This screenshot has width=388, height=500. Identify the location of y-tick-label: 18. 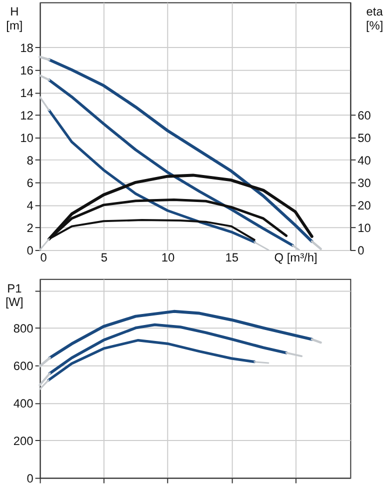
(27, 47).